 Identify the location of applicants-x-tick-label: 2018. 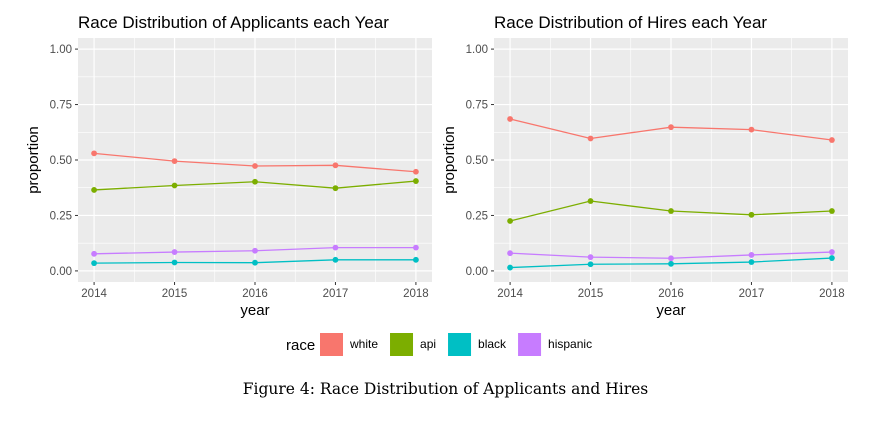
(416, 294).